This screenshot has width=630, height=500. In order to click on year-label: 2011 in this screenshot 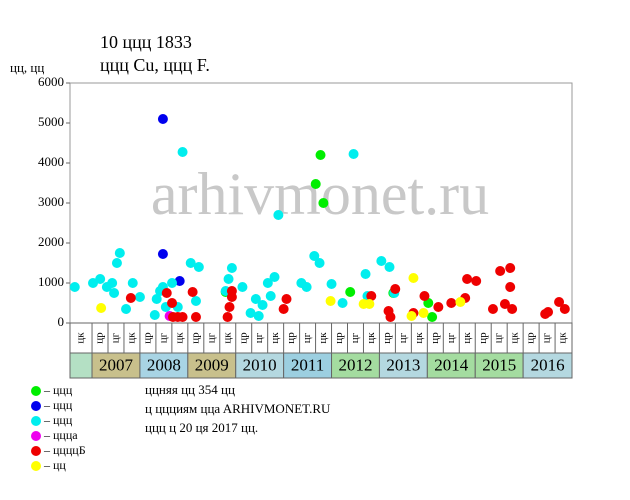, I will do `click(307, 364)`.